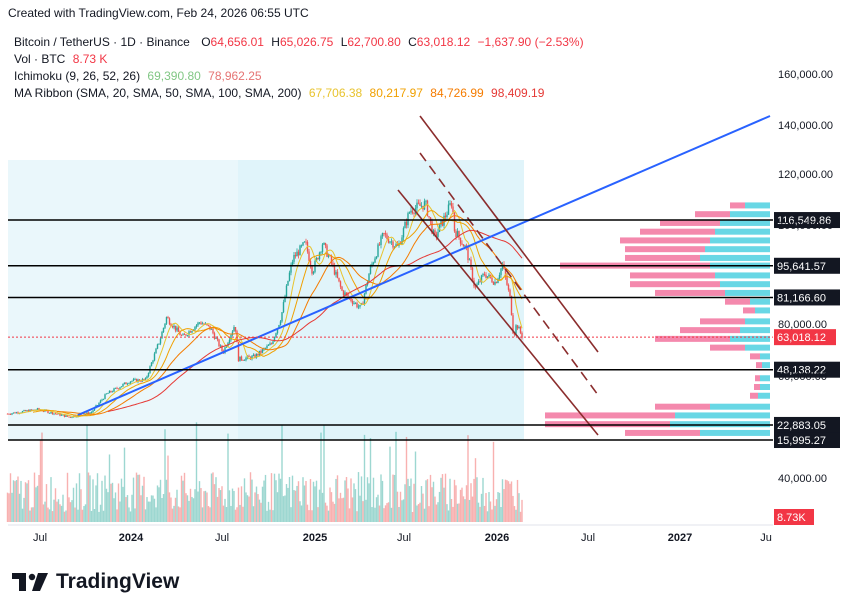 This screenshot has width=858, height=612. Describe the element at coordinates (807, 369) in the screenshot. I see `level-price-label-bg` at that location.